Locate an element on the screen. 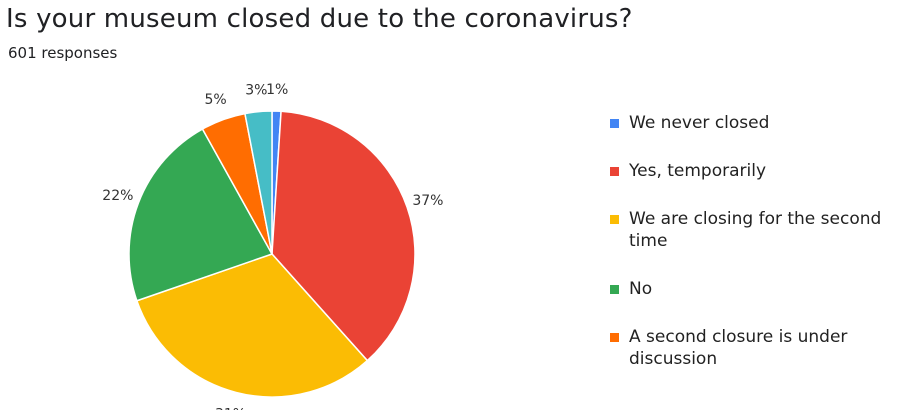 The image size is (912, 410). slice-label-second-closure-discussion: 5% is located at coordinates (215, 100).